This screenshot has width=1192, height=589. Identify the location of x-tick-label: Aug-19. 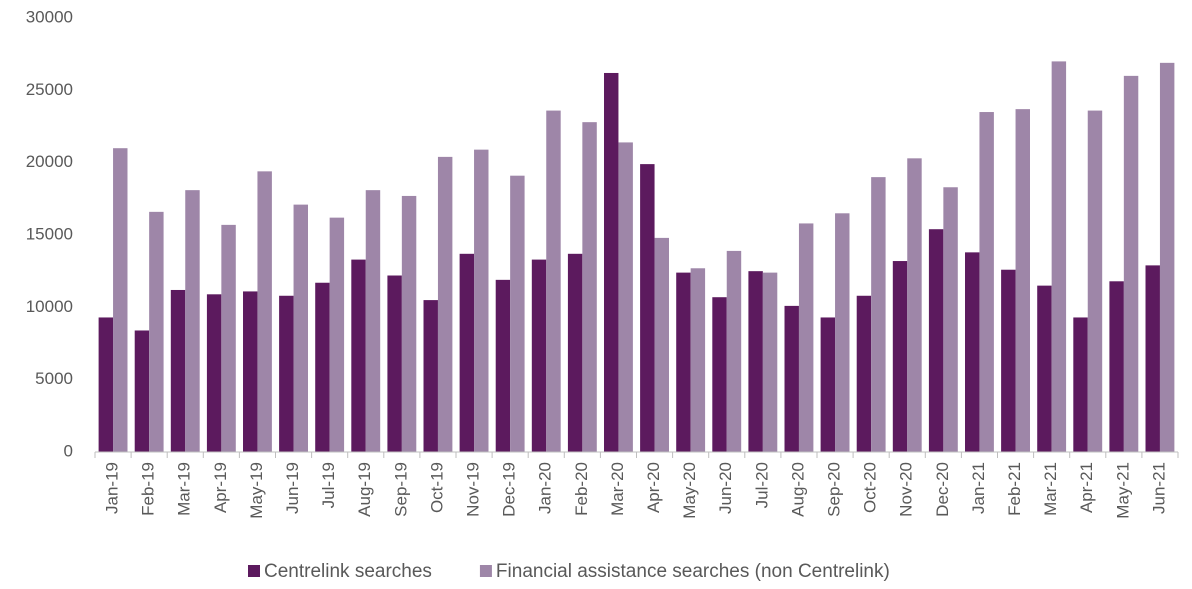
(364, 489).